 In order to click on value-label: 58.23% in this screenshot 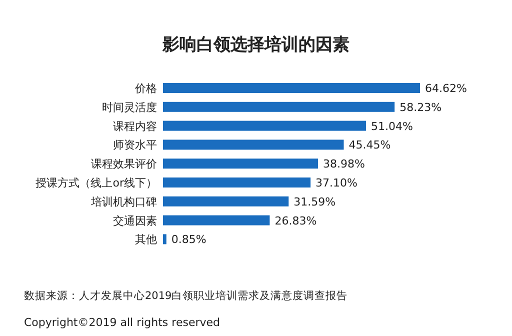, I will do `click(421, 107)`.